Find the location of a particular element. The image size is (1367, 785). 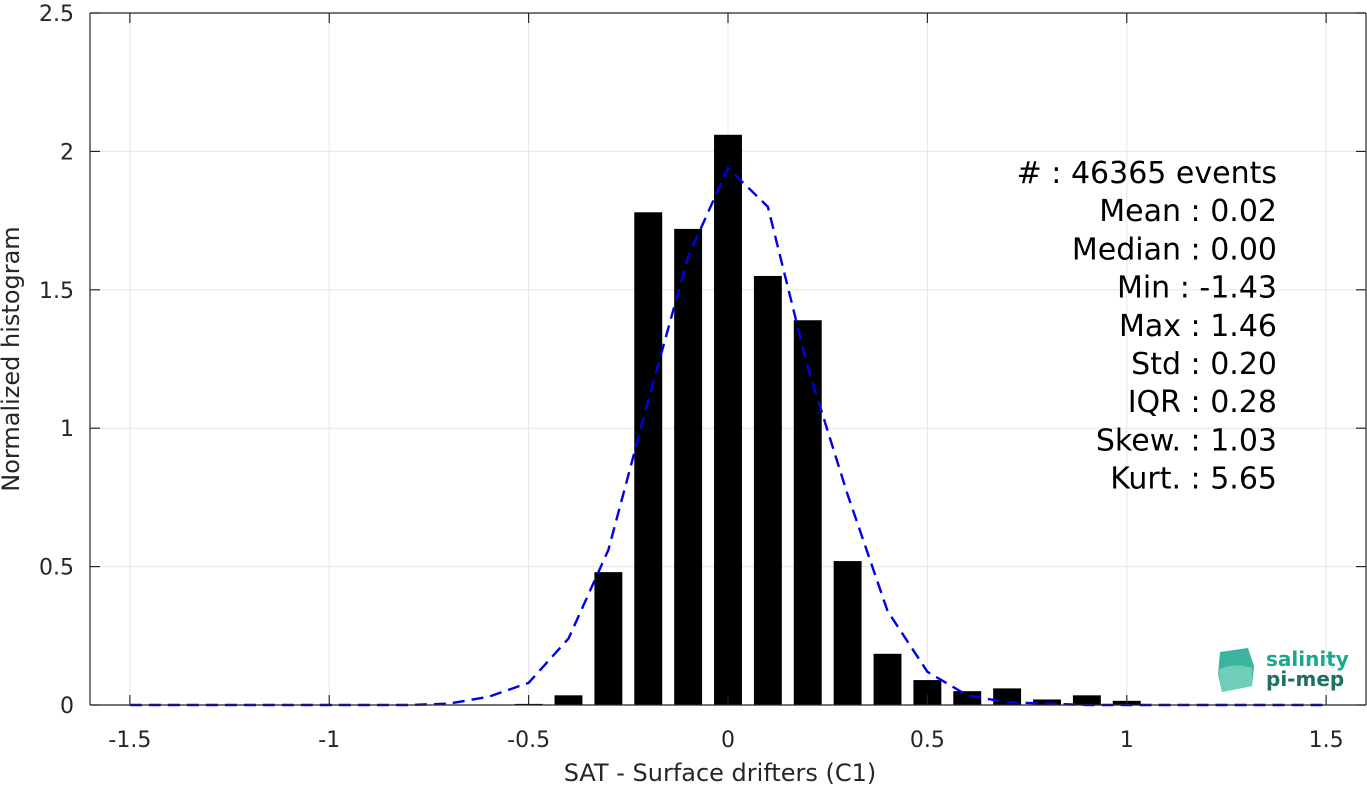

logo: salinity pi-mep is located at coordinates (1283, 669).